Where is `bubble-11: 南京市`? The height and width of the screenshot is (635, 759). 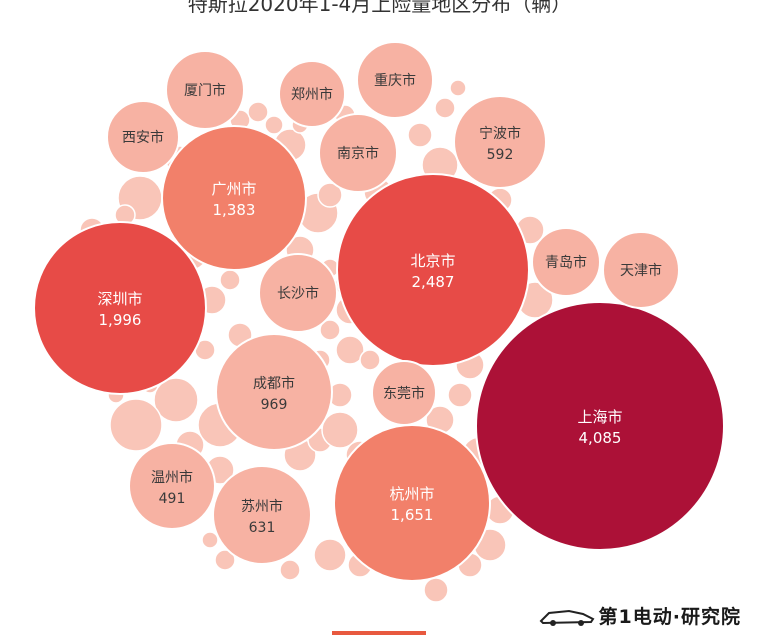 bubble-11: 南京市 is located at coordinates (358, 153).